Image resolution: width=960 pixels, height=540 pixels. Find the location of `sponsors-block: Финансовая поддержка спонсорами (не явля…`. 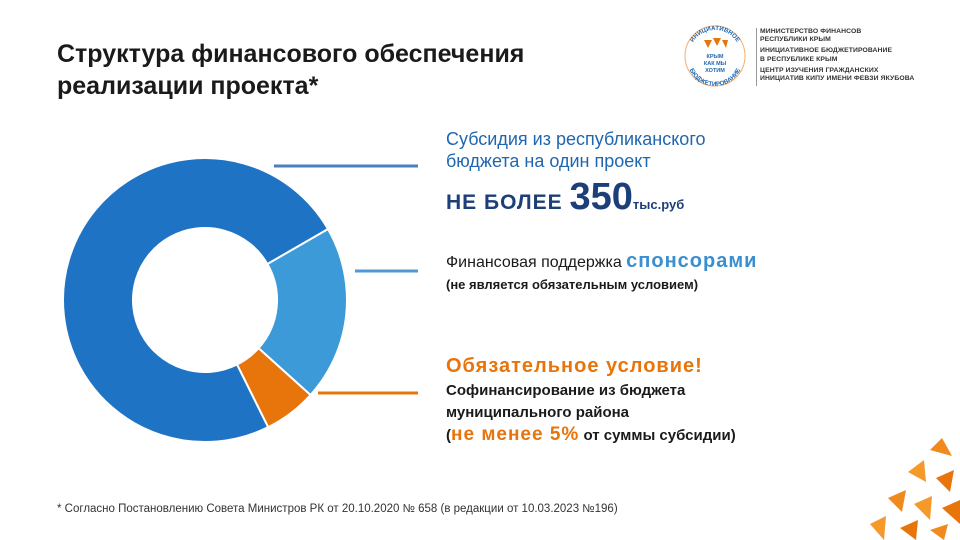

sponsors-block: Финансовая поддержка спонсорами (не явля… is located at coordinates (601, 273).